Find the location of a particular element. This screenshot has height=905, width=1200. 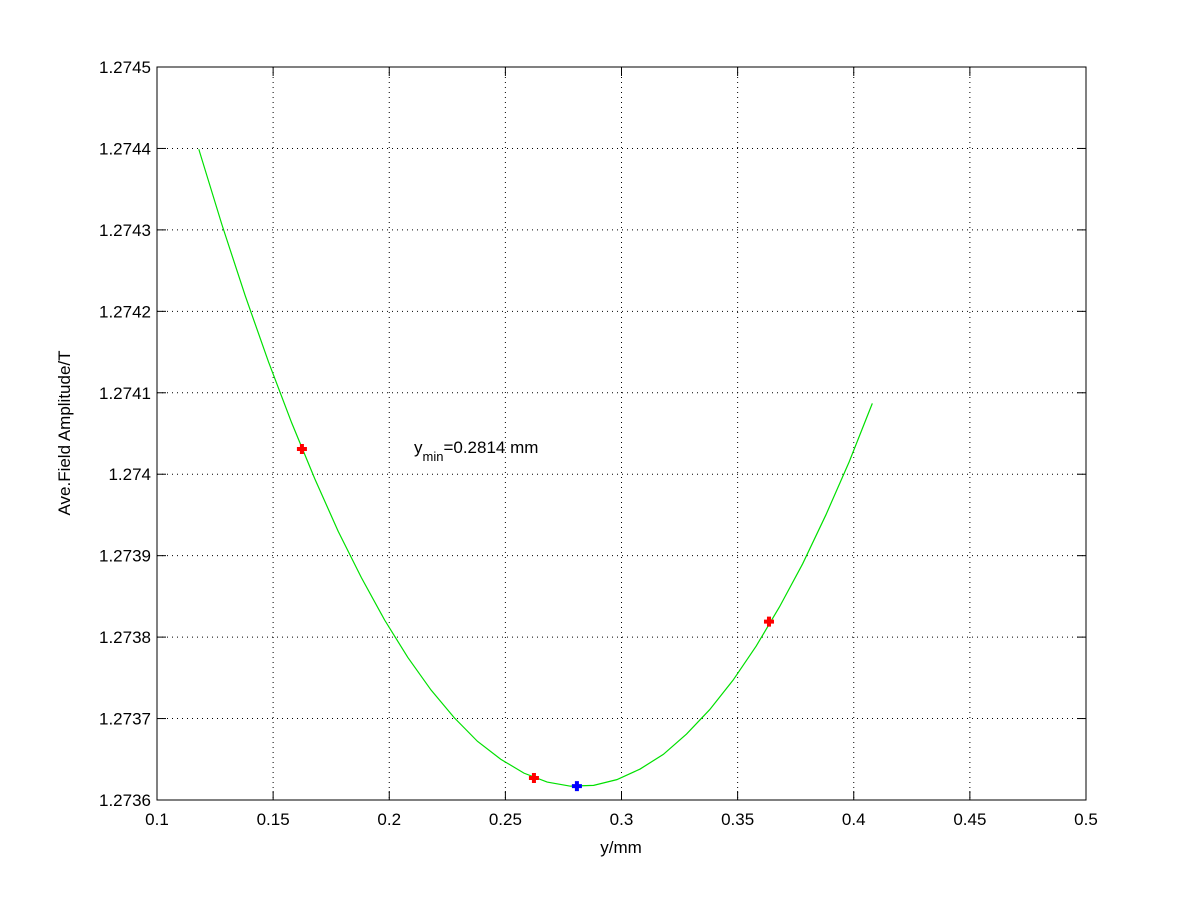

x-tick-label: 0.3 is located at coordinates (622, 819).